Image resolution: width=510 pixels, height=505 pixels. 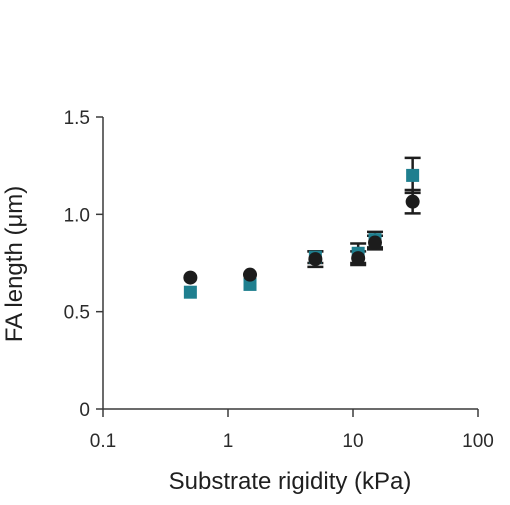 What do you see at coordinates (14, 264) in the screenshot?
I see `y-axis-title: FA length (μm)` at bounding box center [14, 264].